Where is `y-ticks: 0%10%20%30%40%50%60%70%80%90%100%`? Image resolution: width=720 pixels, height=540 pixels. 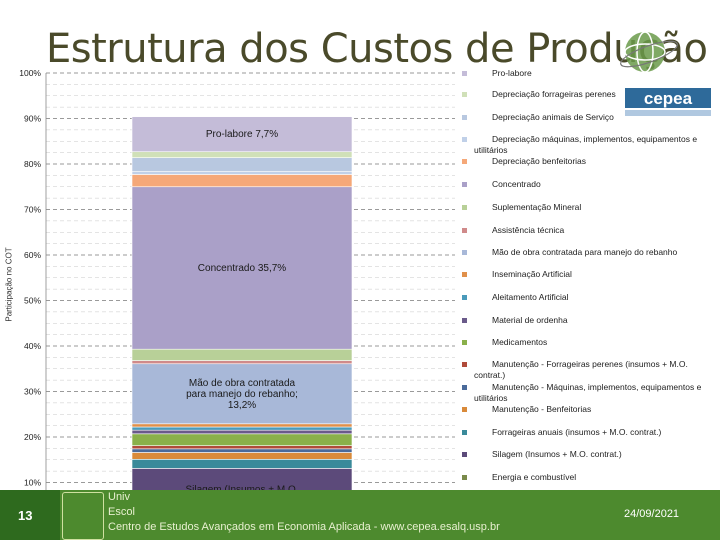
y-ticks: 0%10%20%30%40%50%60%70%80%90%100% is located at coordinates (30, 300).